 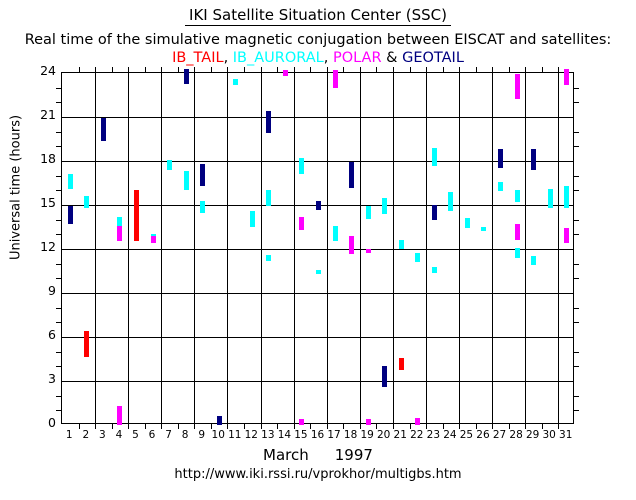 What do you see at coordinates (483, 435) in the screenshot?
I see `x-axis-tick-label: 26` at bounding box center [483, 435].